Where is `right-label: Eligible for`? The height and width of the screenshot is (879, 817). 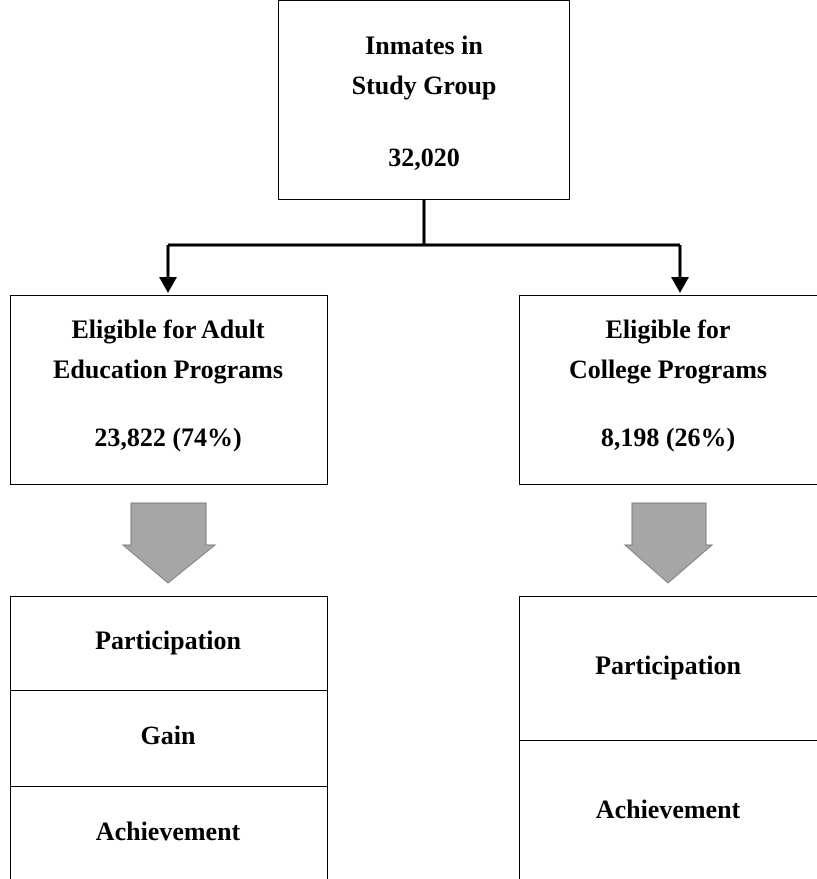
right-label: Eligible for is located at coordinates (668, 329).